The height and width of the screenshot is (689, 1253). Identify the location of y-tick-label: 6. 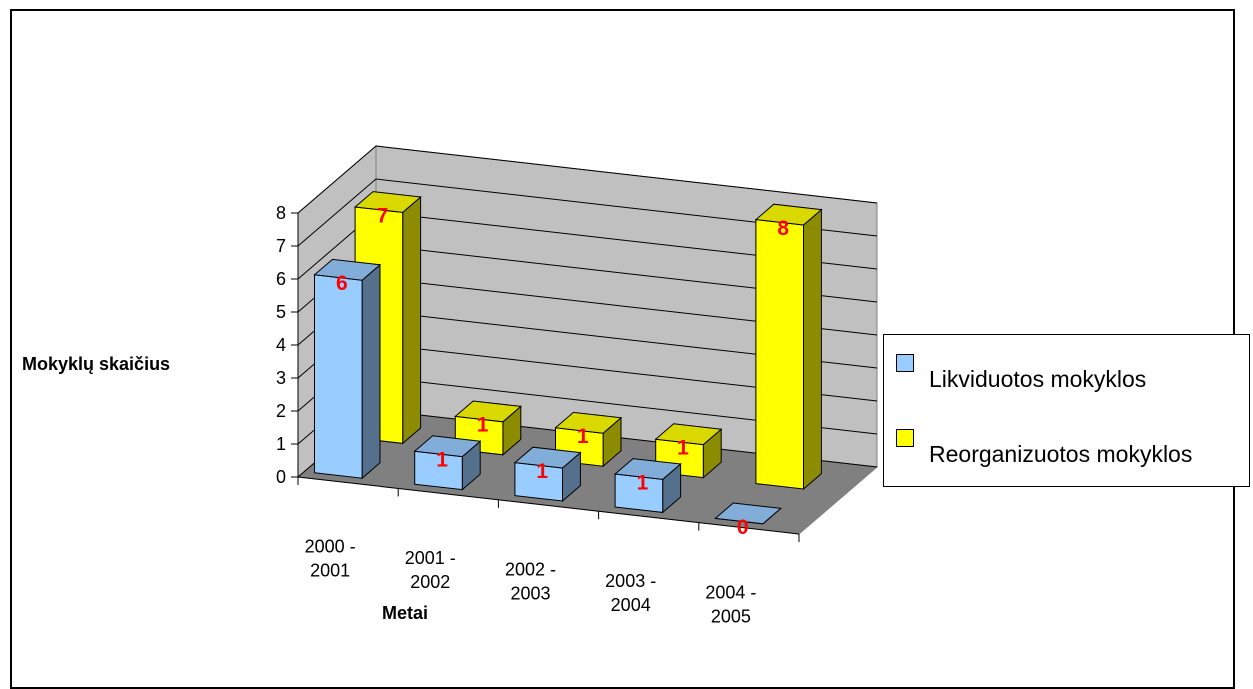
(281, 279).